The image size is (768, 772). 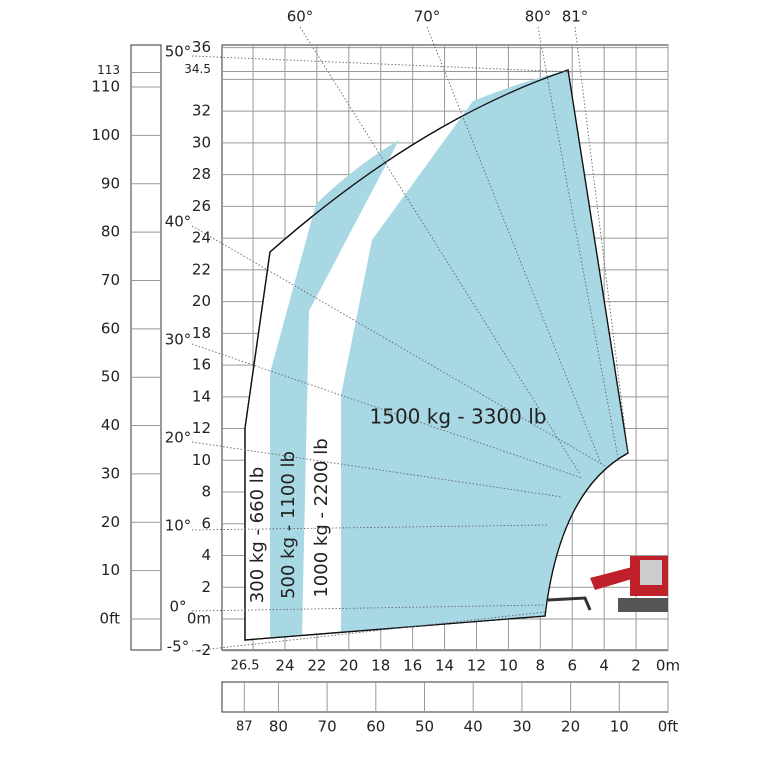 What do you see at coordinates (375, 727) in the screenshot?
I see `reach-ft-label: 60` at bounding box center [375, 727].